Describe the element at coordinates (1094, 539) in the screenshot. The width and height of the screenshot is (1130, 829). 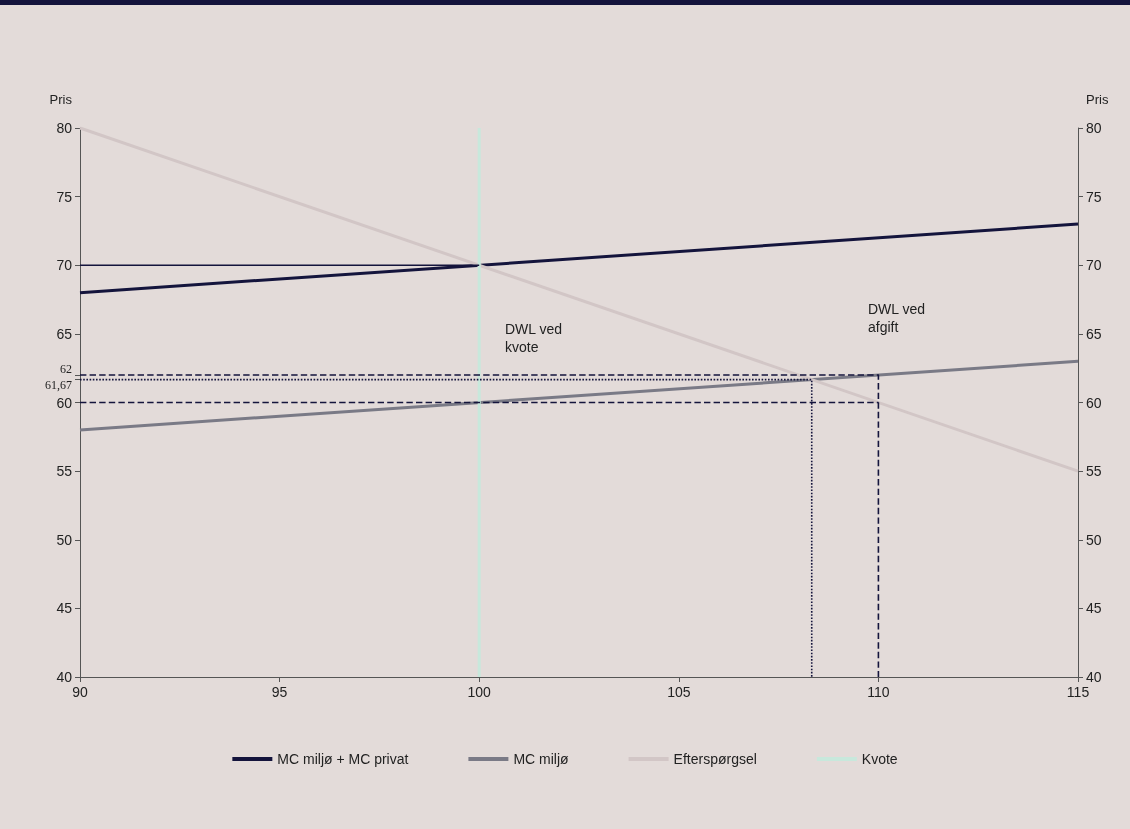
I see `y2-tick-label: 50` at that location.